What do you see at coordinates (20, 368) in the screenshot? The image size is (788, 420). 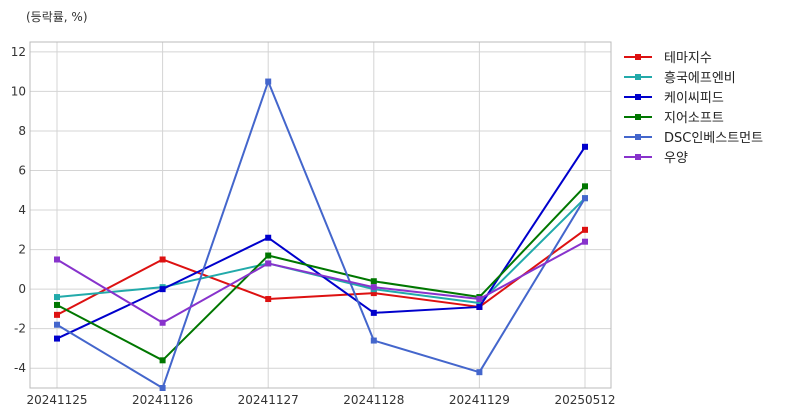 I see `y-tick-label: -4` at bounding box center [20, 368].